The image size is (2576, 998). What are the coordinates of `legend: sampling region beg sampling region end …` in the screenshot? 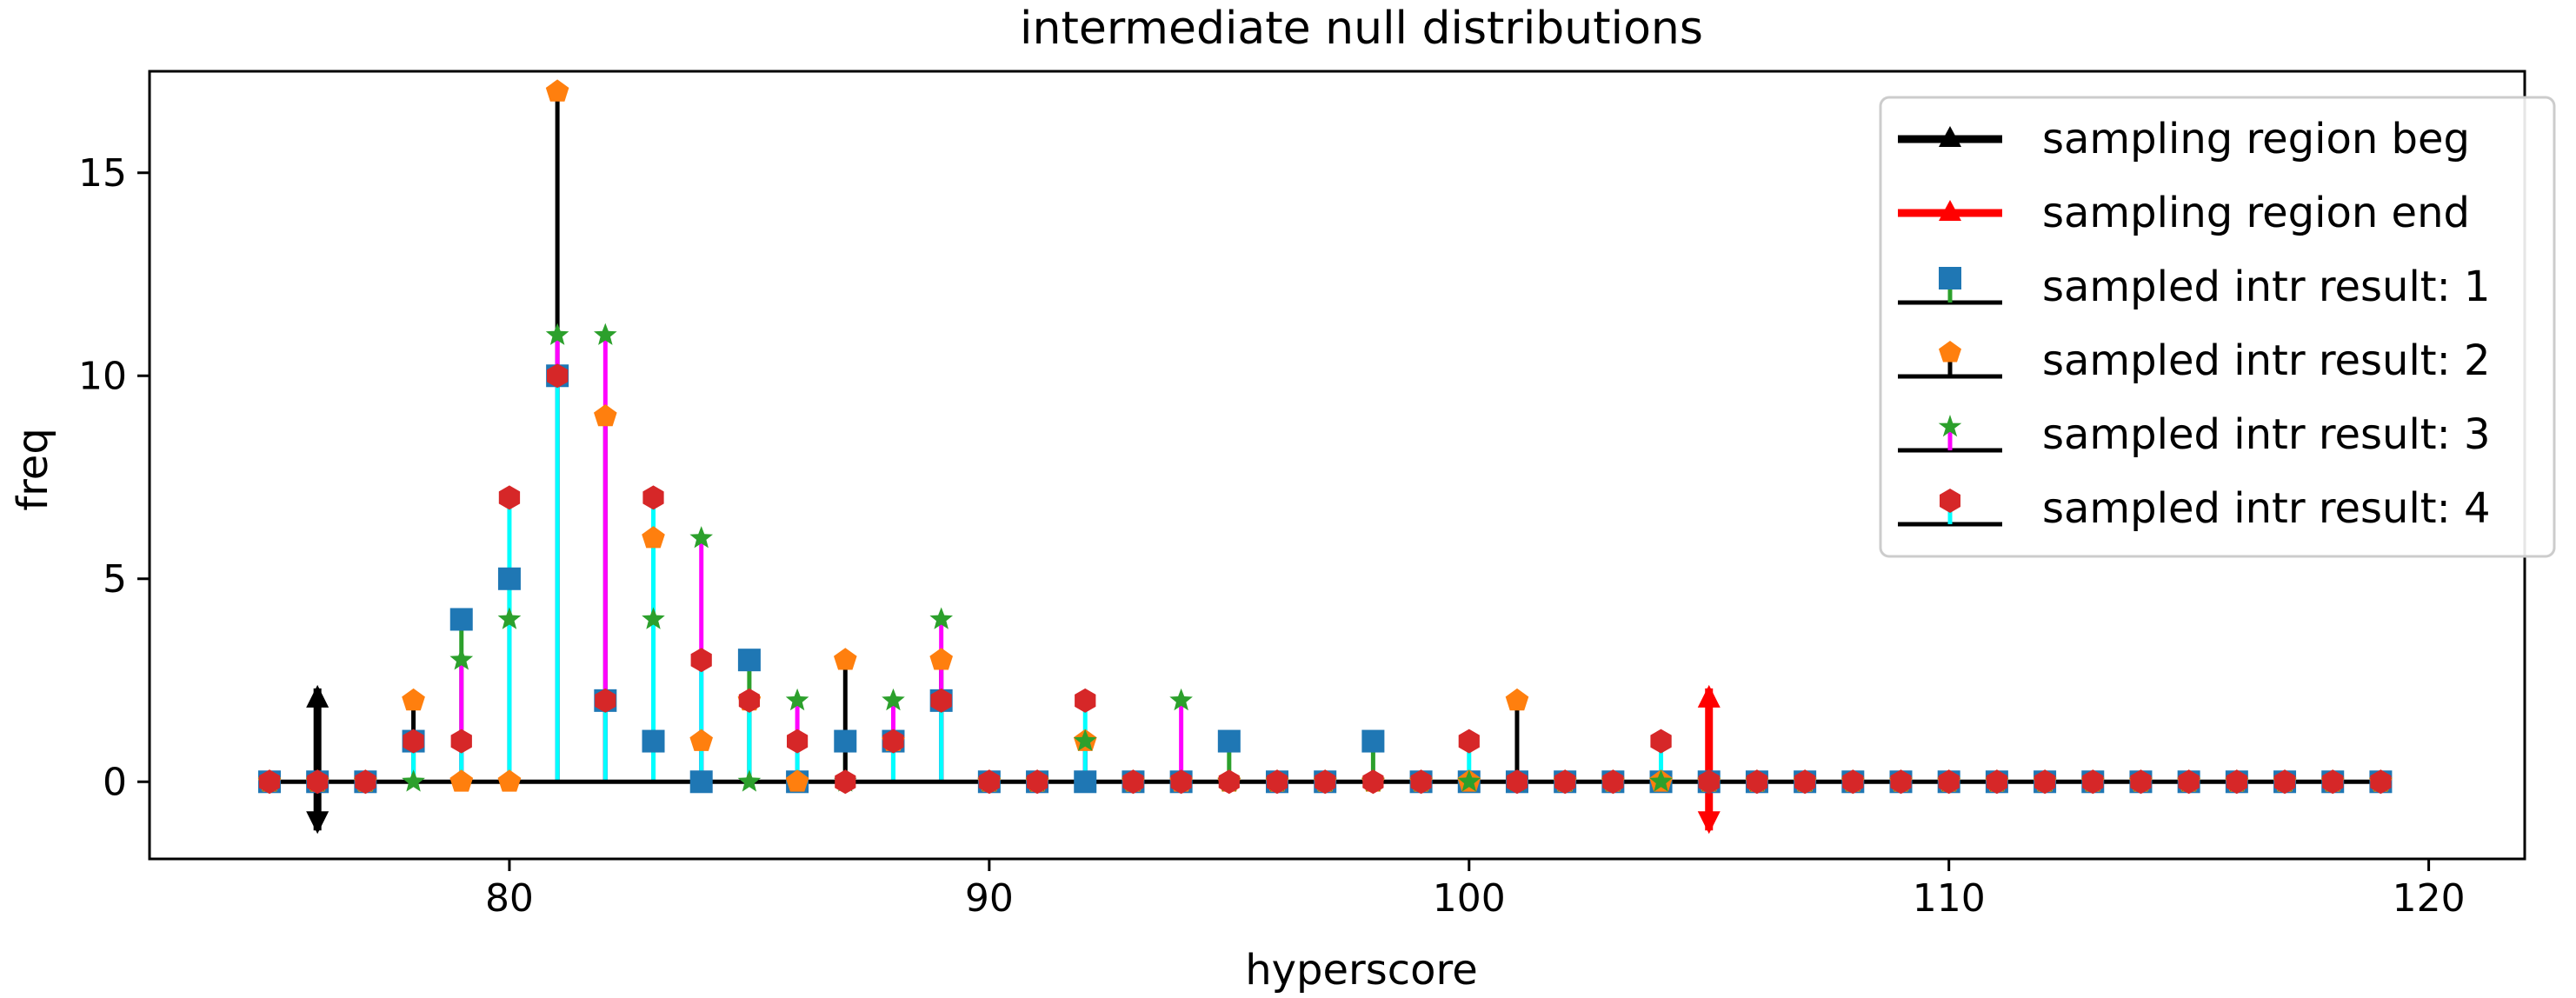 It's located at (2217, 327).